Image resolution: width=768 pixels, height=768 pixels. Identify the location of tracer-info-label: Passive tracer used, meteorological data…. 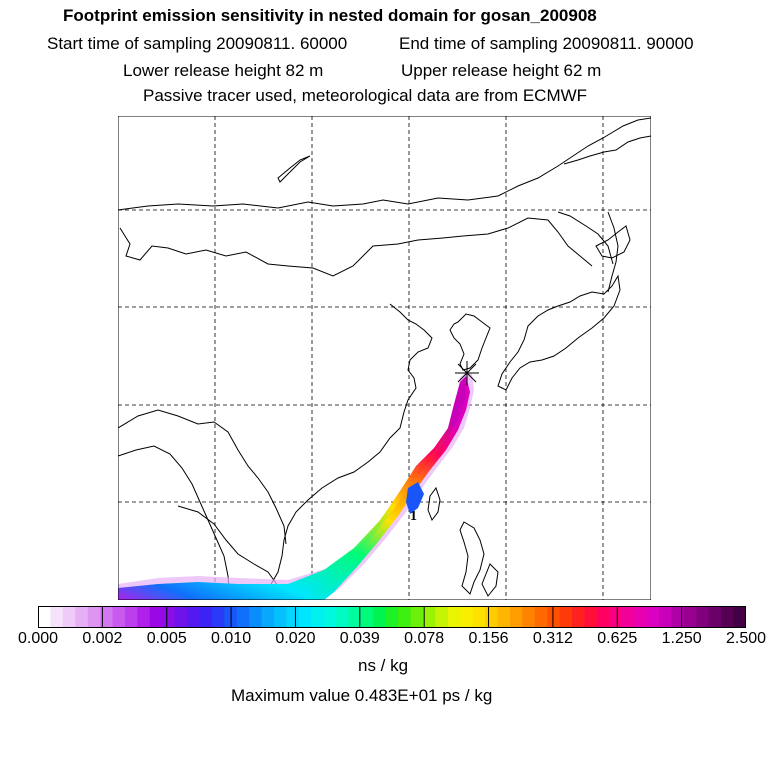
(365, 95).